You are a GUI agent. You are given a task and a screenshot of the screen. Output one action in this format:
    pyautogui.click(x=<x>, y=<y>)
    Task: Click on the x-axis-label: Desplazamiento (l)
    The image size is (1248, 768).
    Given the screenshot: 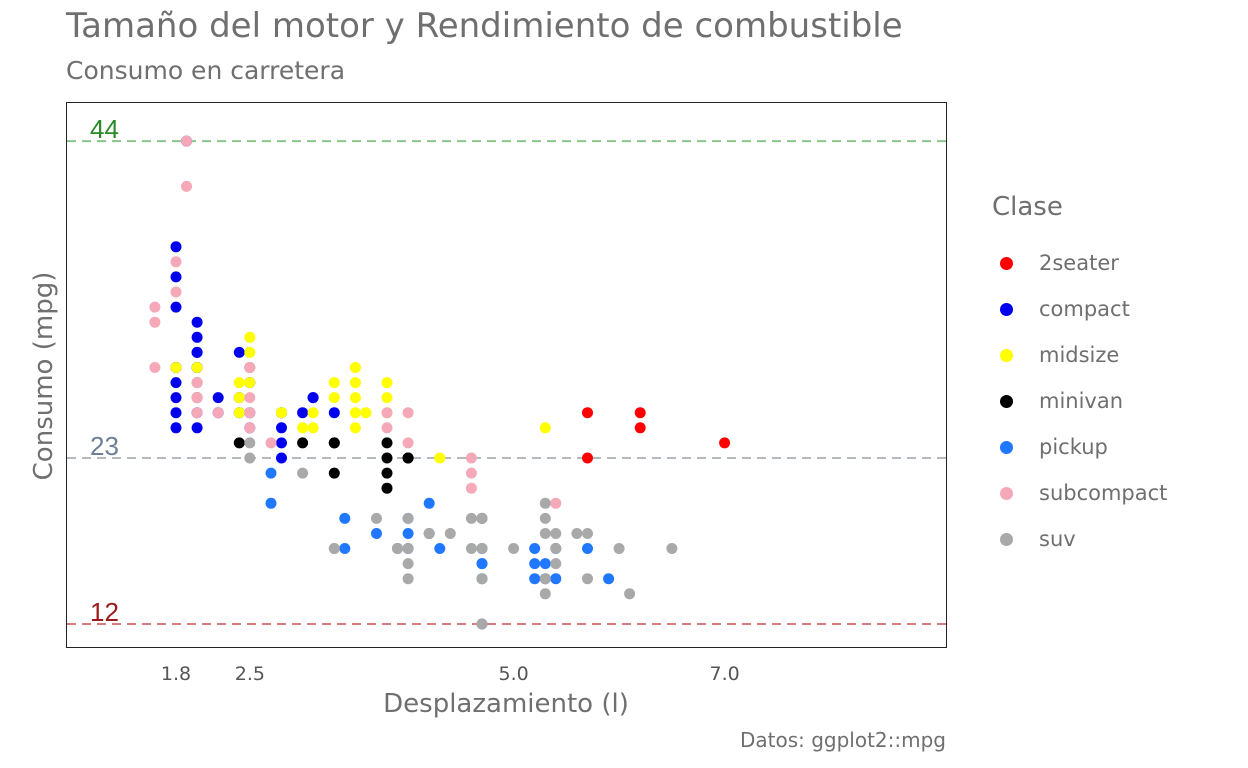 What is the action you would take?
    pyautogui.click(x=506, y=704)
    